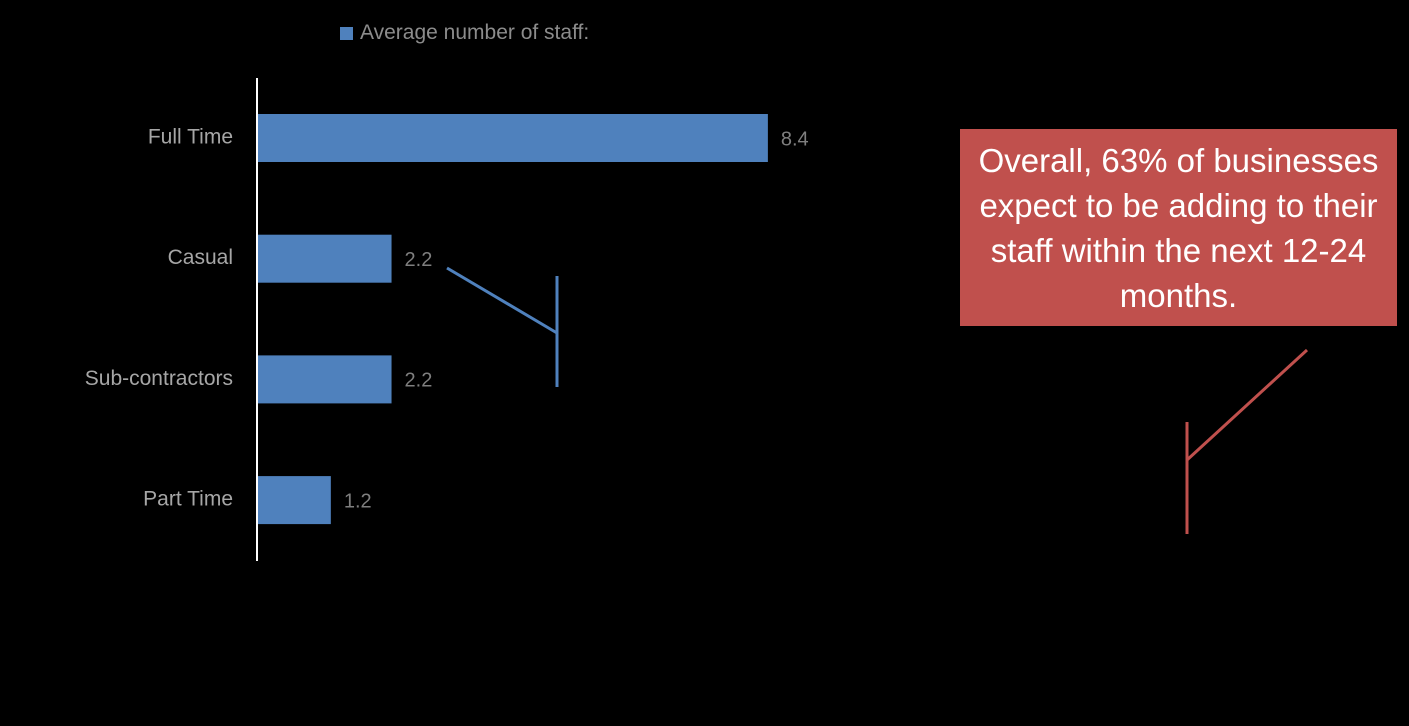 The width and height of the screenshot is (1409, 726). Describe the element at coordinates (200, 257) in the screenshot. I see `category-label: Casual` at that location.